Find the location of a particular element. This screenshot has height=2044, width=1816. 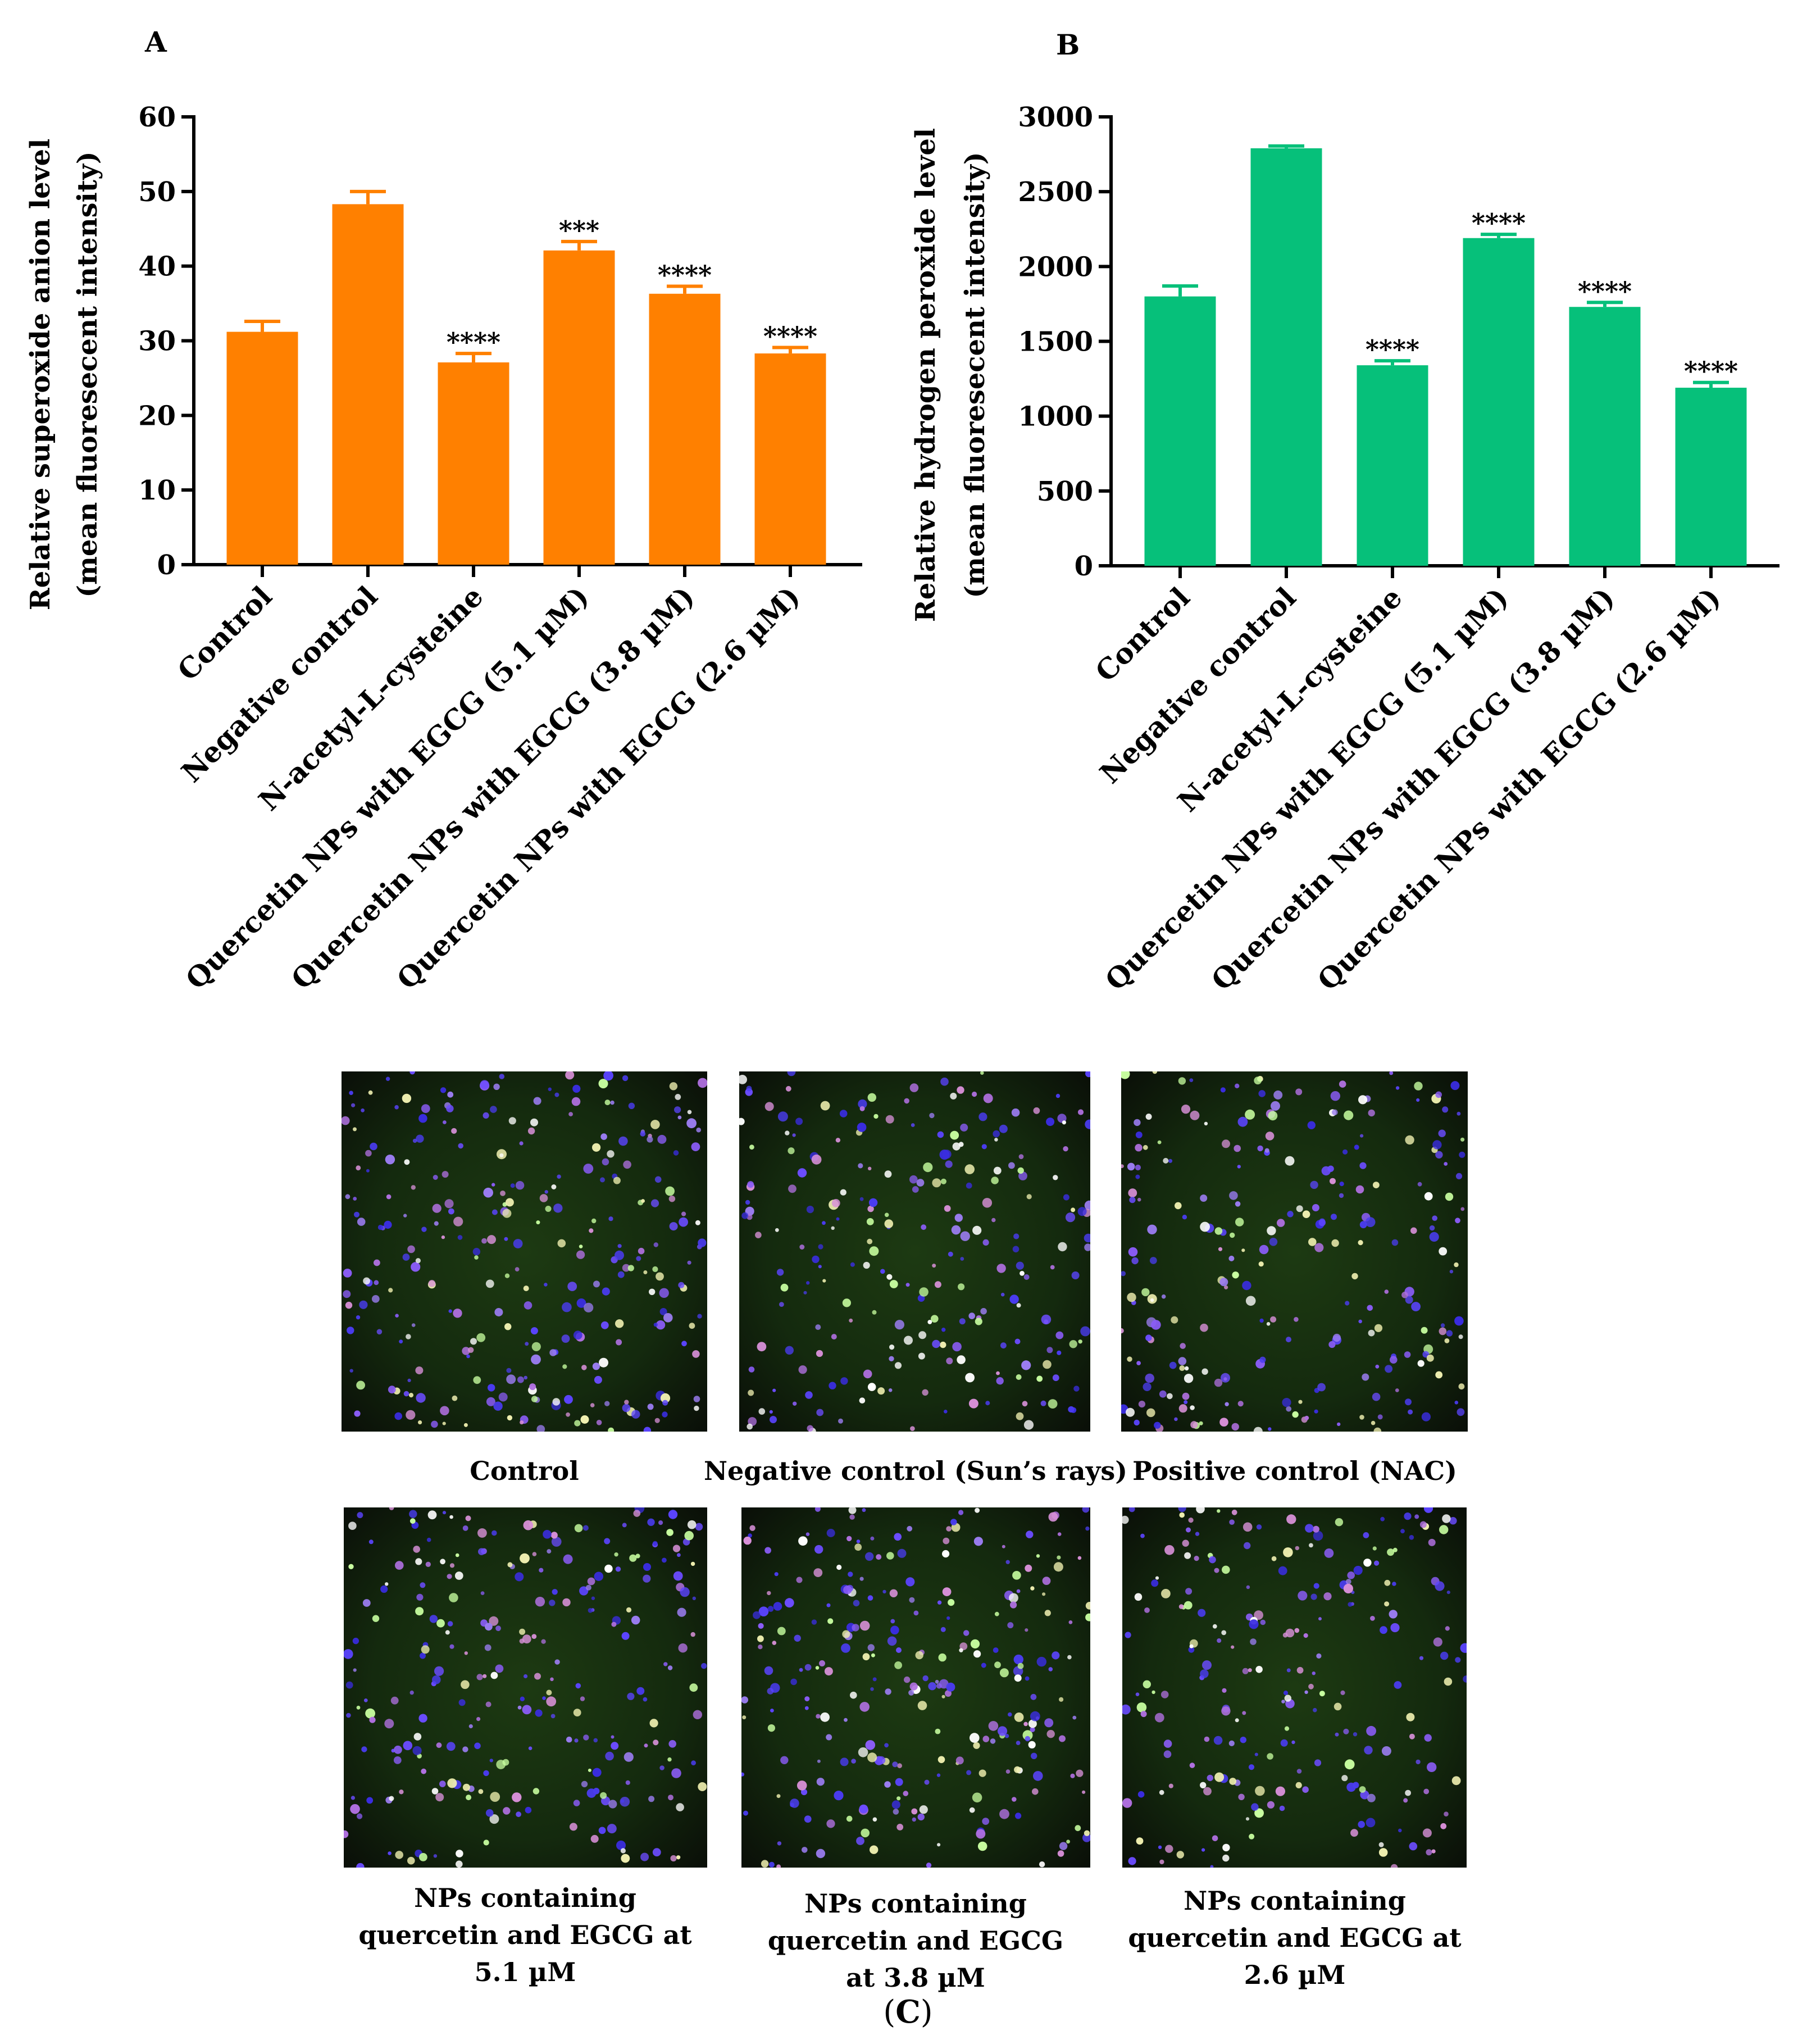

y-axis-label-line1: Relative superoxide anion level is located at coordinates (40, 375).